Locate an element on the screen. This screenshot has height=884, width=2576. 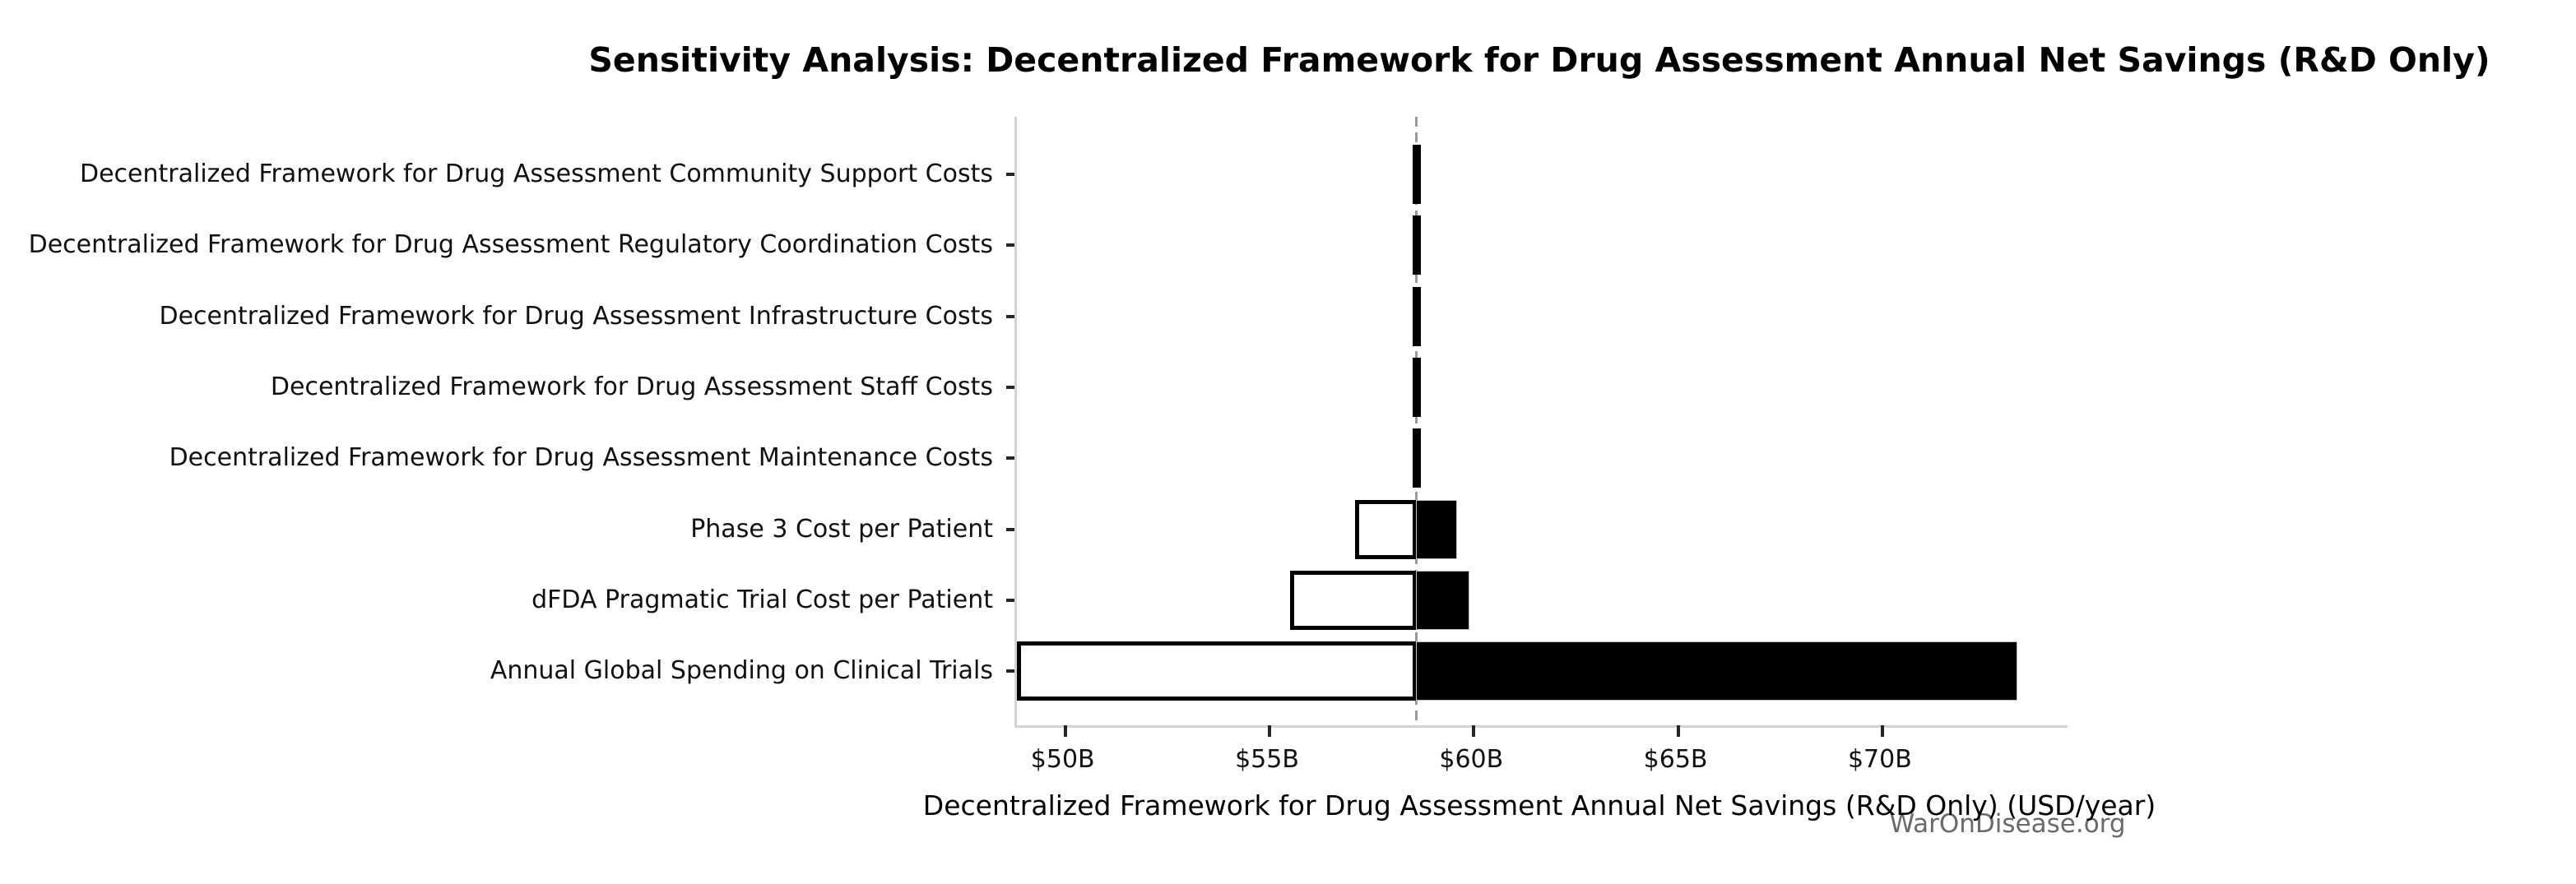
y-axis-category-label: Phase 3 Cost per Patient is located at coordinates (842, 529).